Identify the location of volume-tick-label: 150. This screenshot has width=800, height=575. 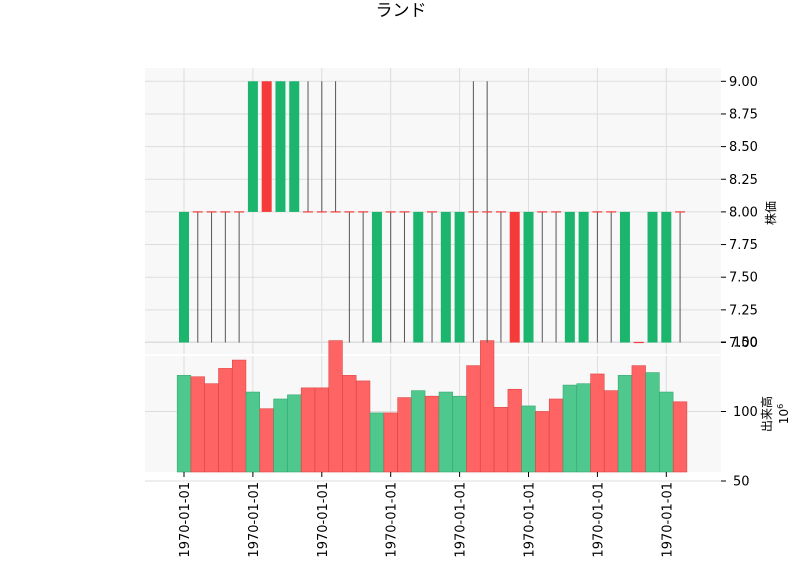
(745, 343).